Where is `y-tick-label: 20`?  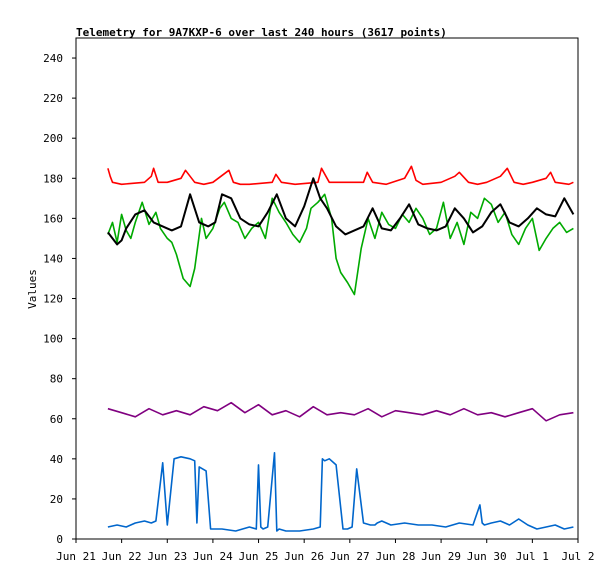
y-tick-label: 20 is located at coordinates (56, 499).